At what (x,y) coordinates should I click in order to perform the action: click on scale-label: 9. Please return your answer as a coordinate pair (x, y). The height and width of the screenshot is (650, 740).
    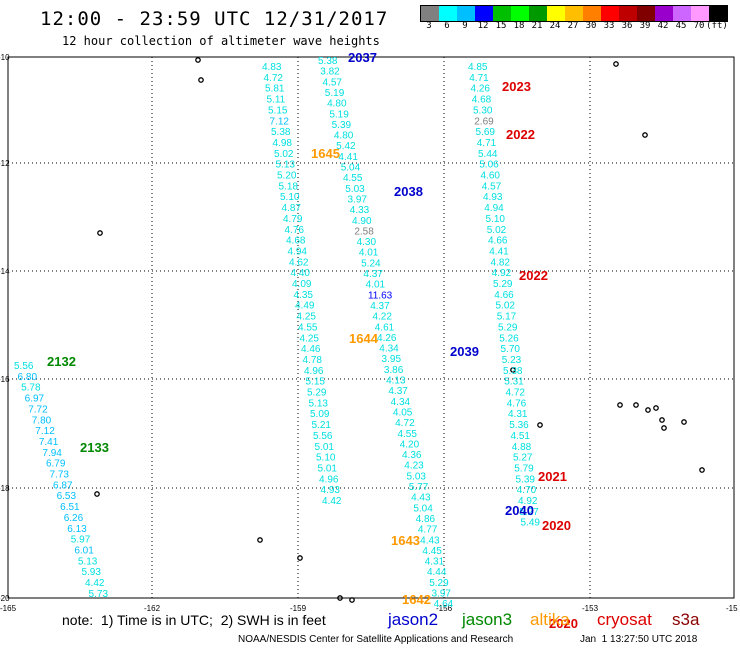
    Looking at the image, I should click on (465, 26).